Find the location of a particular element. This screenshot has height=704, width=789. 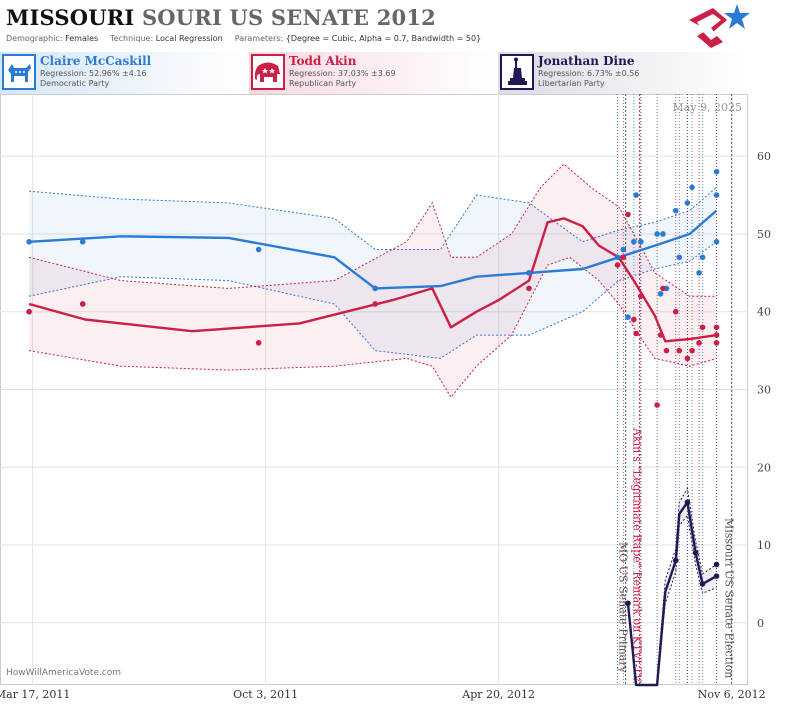

x-tick-label: Oct 3, 2011 is located at coordinates (265, 694).